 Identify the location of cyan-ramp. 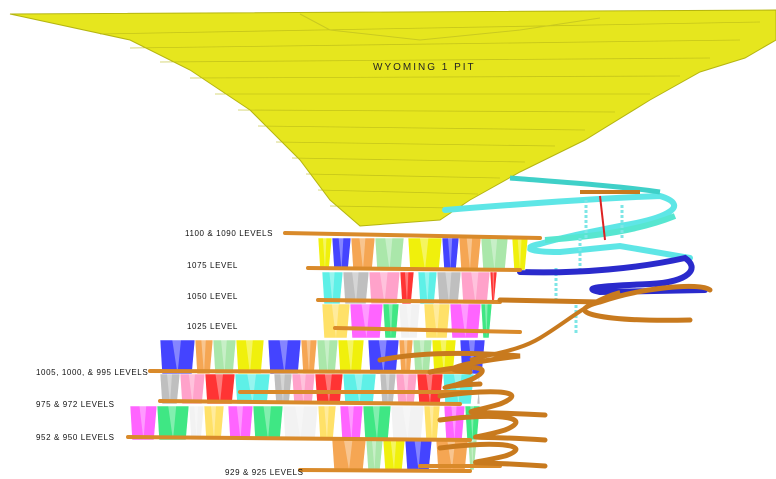
(567, 254).